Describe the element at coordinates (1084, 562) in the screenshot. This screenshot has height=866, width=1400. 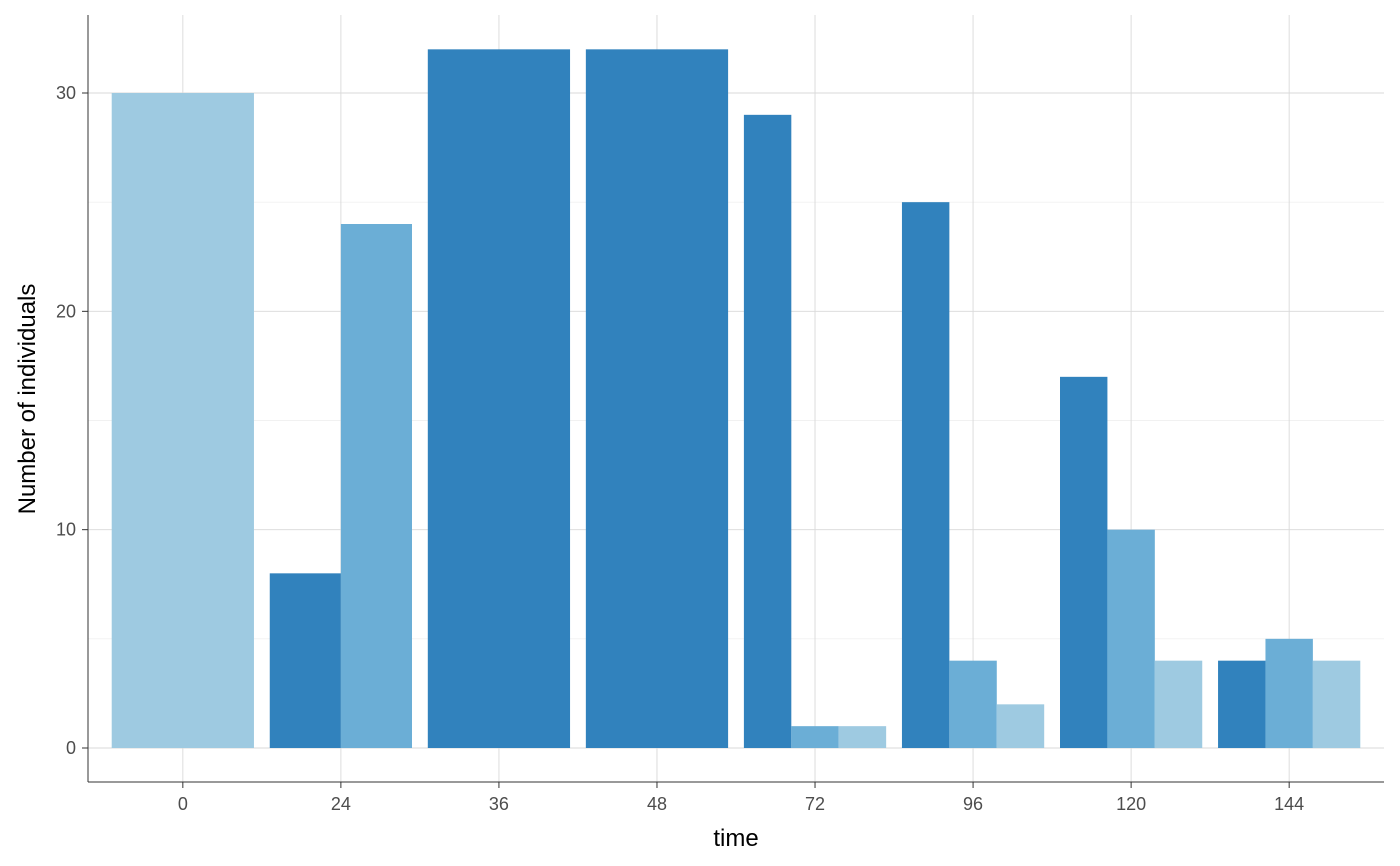
I see `bar-120-s1` at that location.